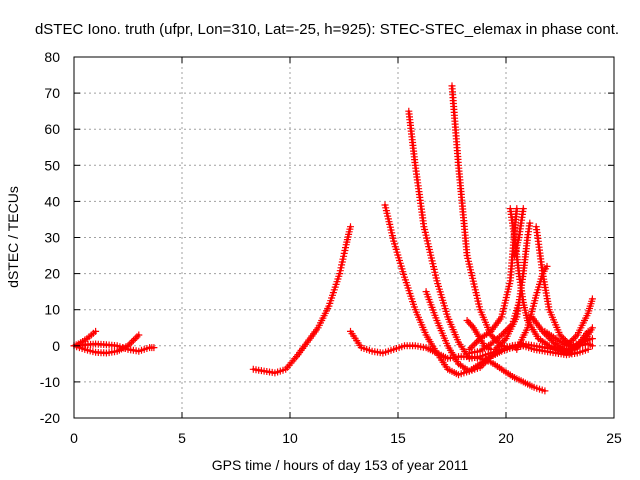 This screenshot has width=640, height=480. I want to click on y-tick-label: -20, so click(50, 418).